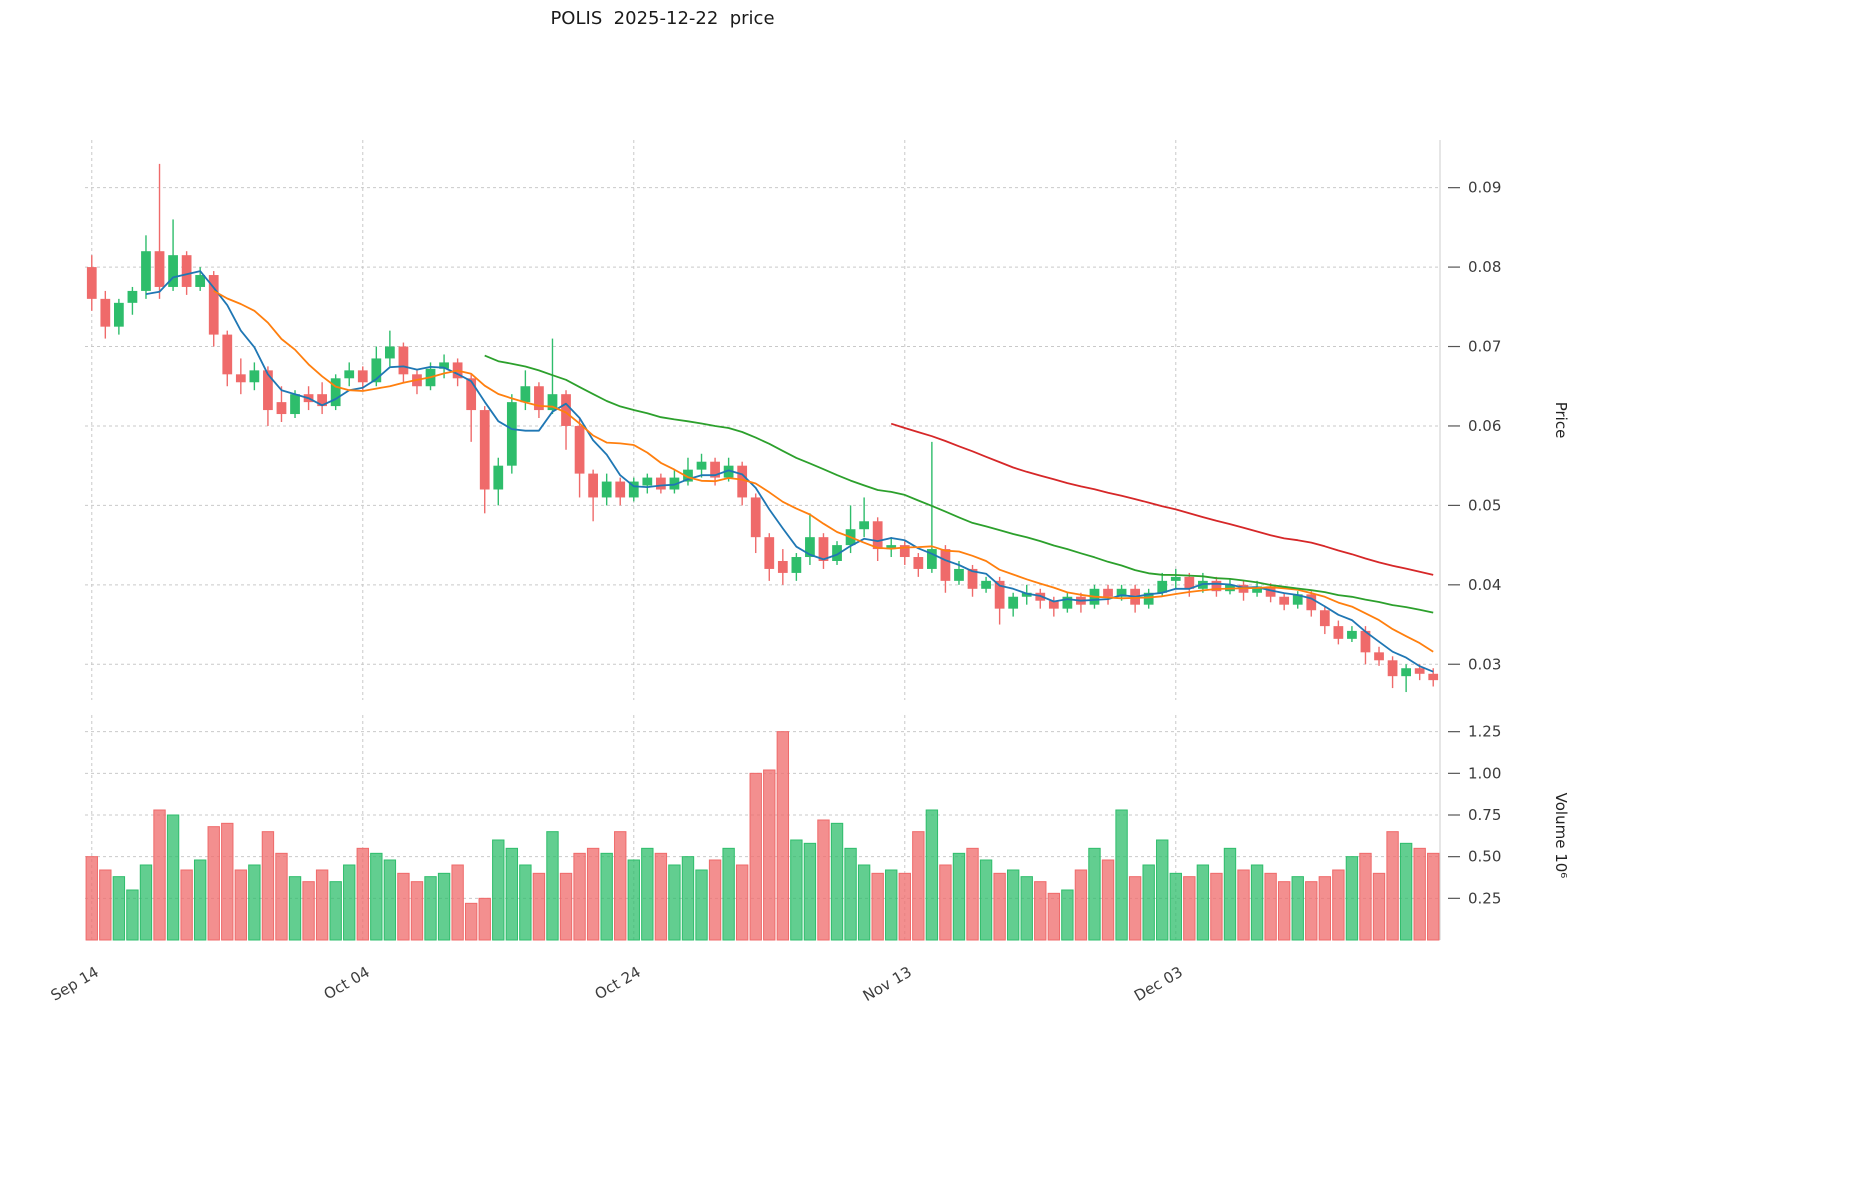 The width and height of the screenshot is (1852, 1202). What do you see at coordinates (662, 18) in the screenshot?
I see `chart-title: POLIS 2025-12-22 price` at bounding box center [662, 18].